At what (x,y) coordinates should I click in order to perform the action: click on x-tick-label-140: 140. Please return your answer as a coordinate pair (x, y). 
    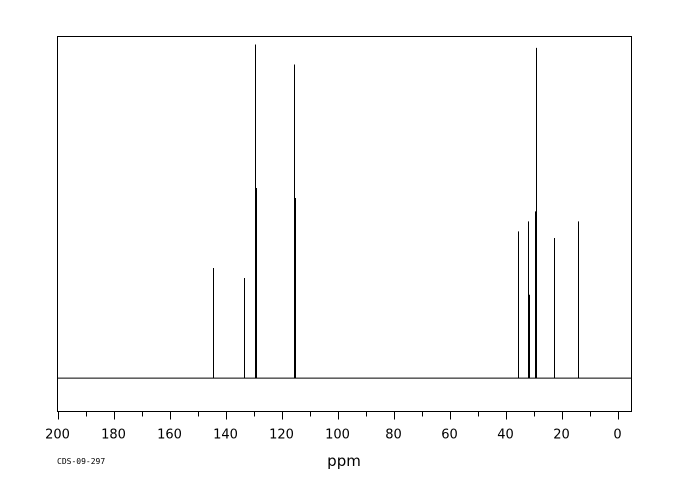
    Looking at the image, I should click on (225, 435).